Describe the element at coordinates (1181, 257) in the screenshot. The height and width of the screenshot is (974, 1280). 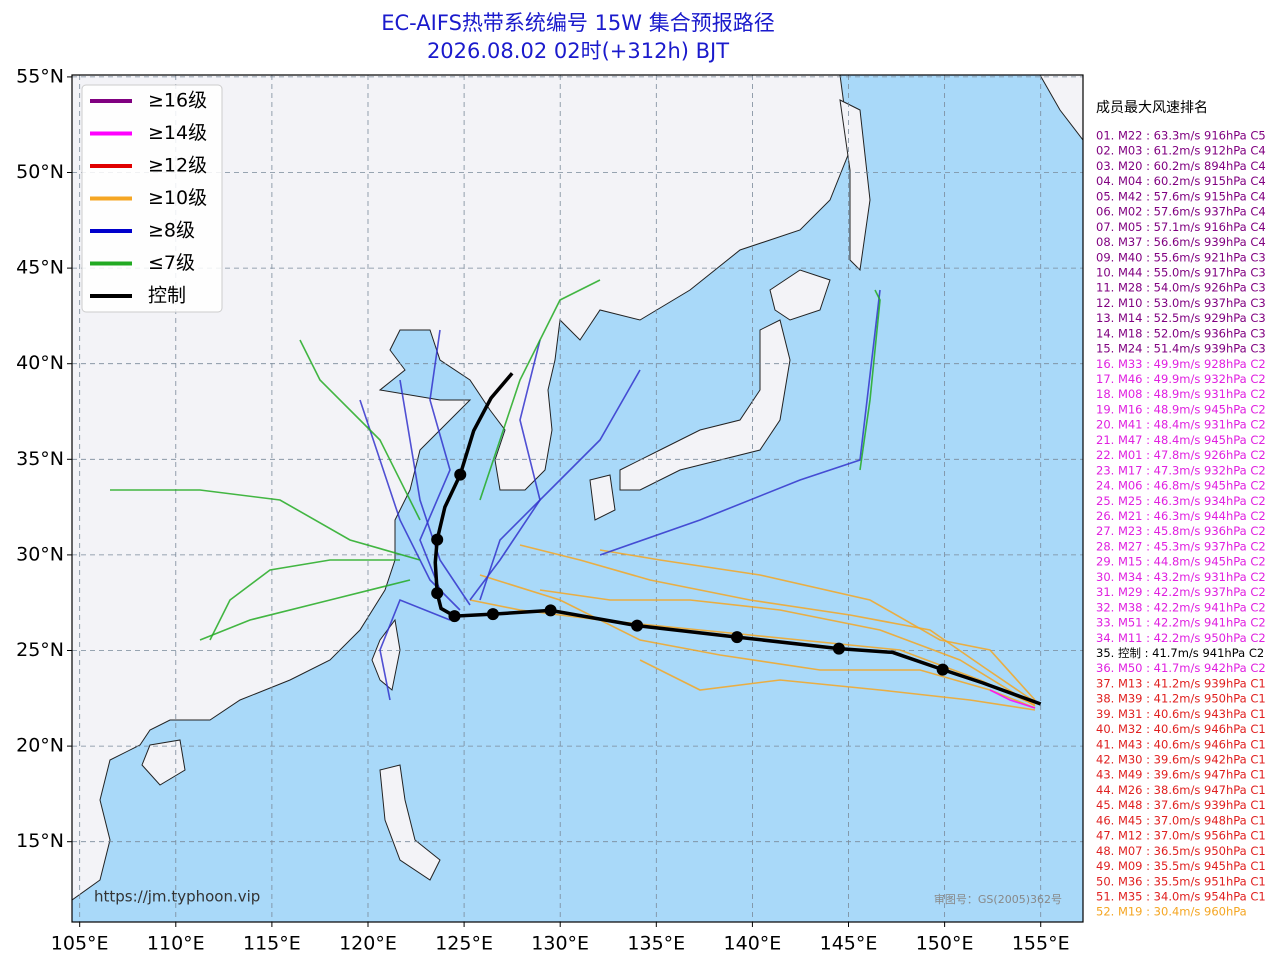
I see `ranking-entry: 09. M40 : 55.6m/s 921hPa C3` at that location.